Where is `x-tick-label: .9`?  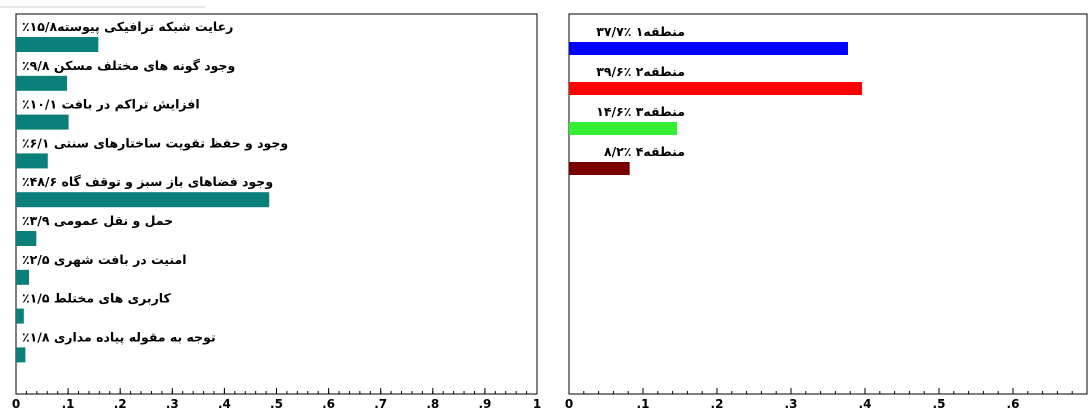 x-tick-label: .9 is located at coordinates (484, 402).